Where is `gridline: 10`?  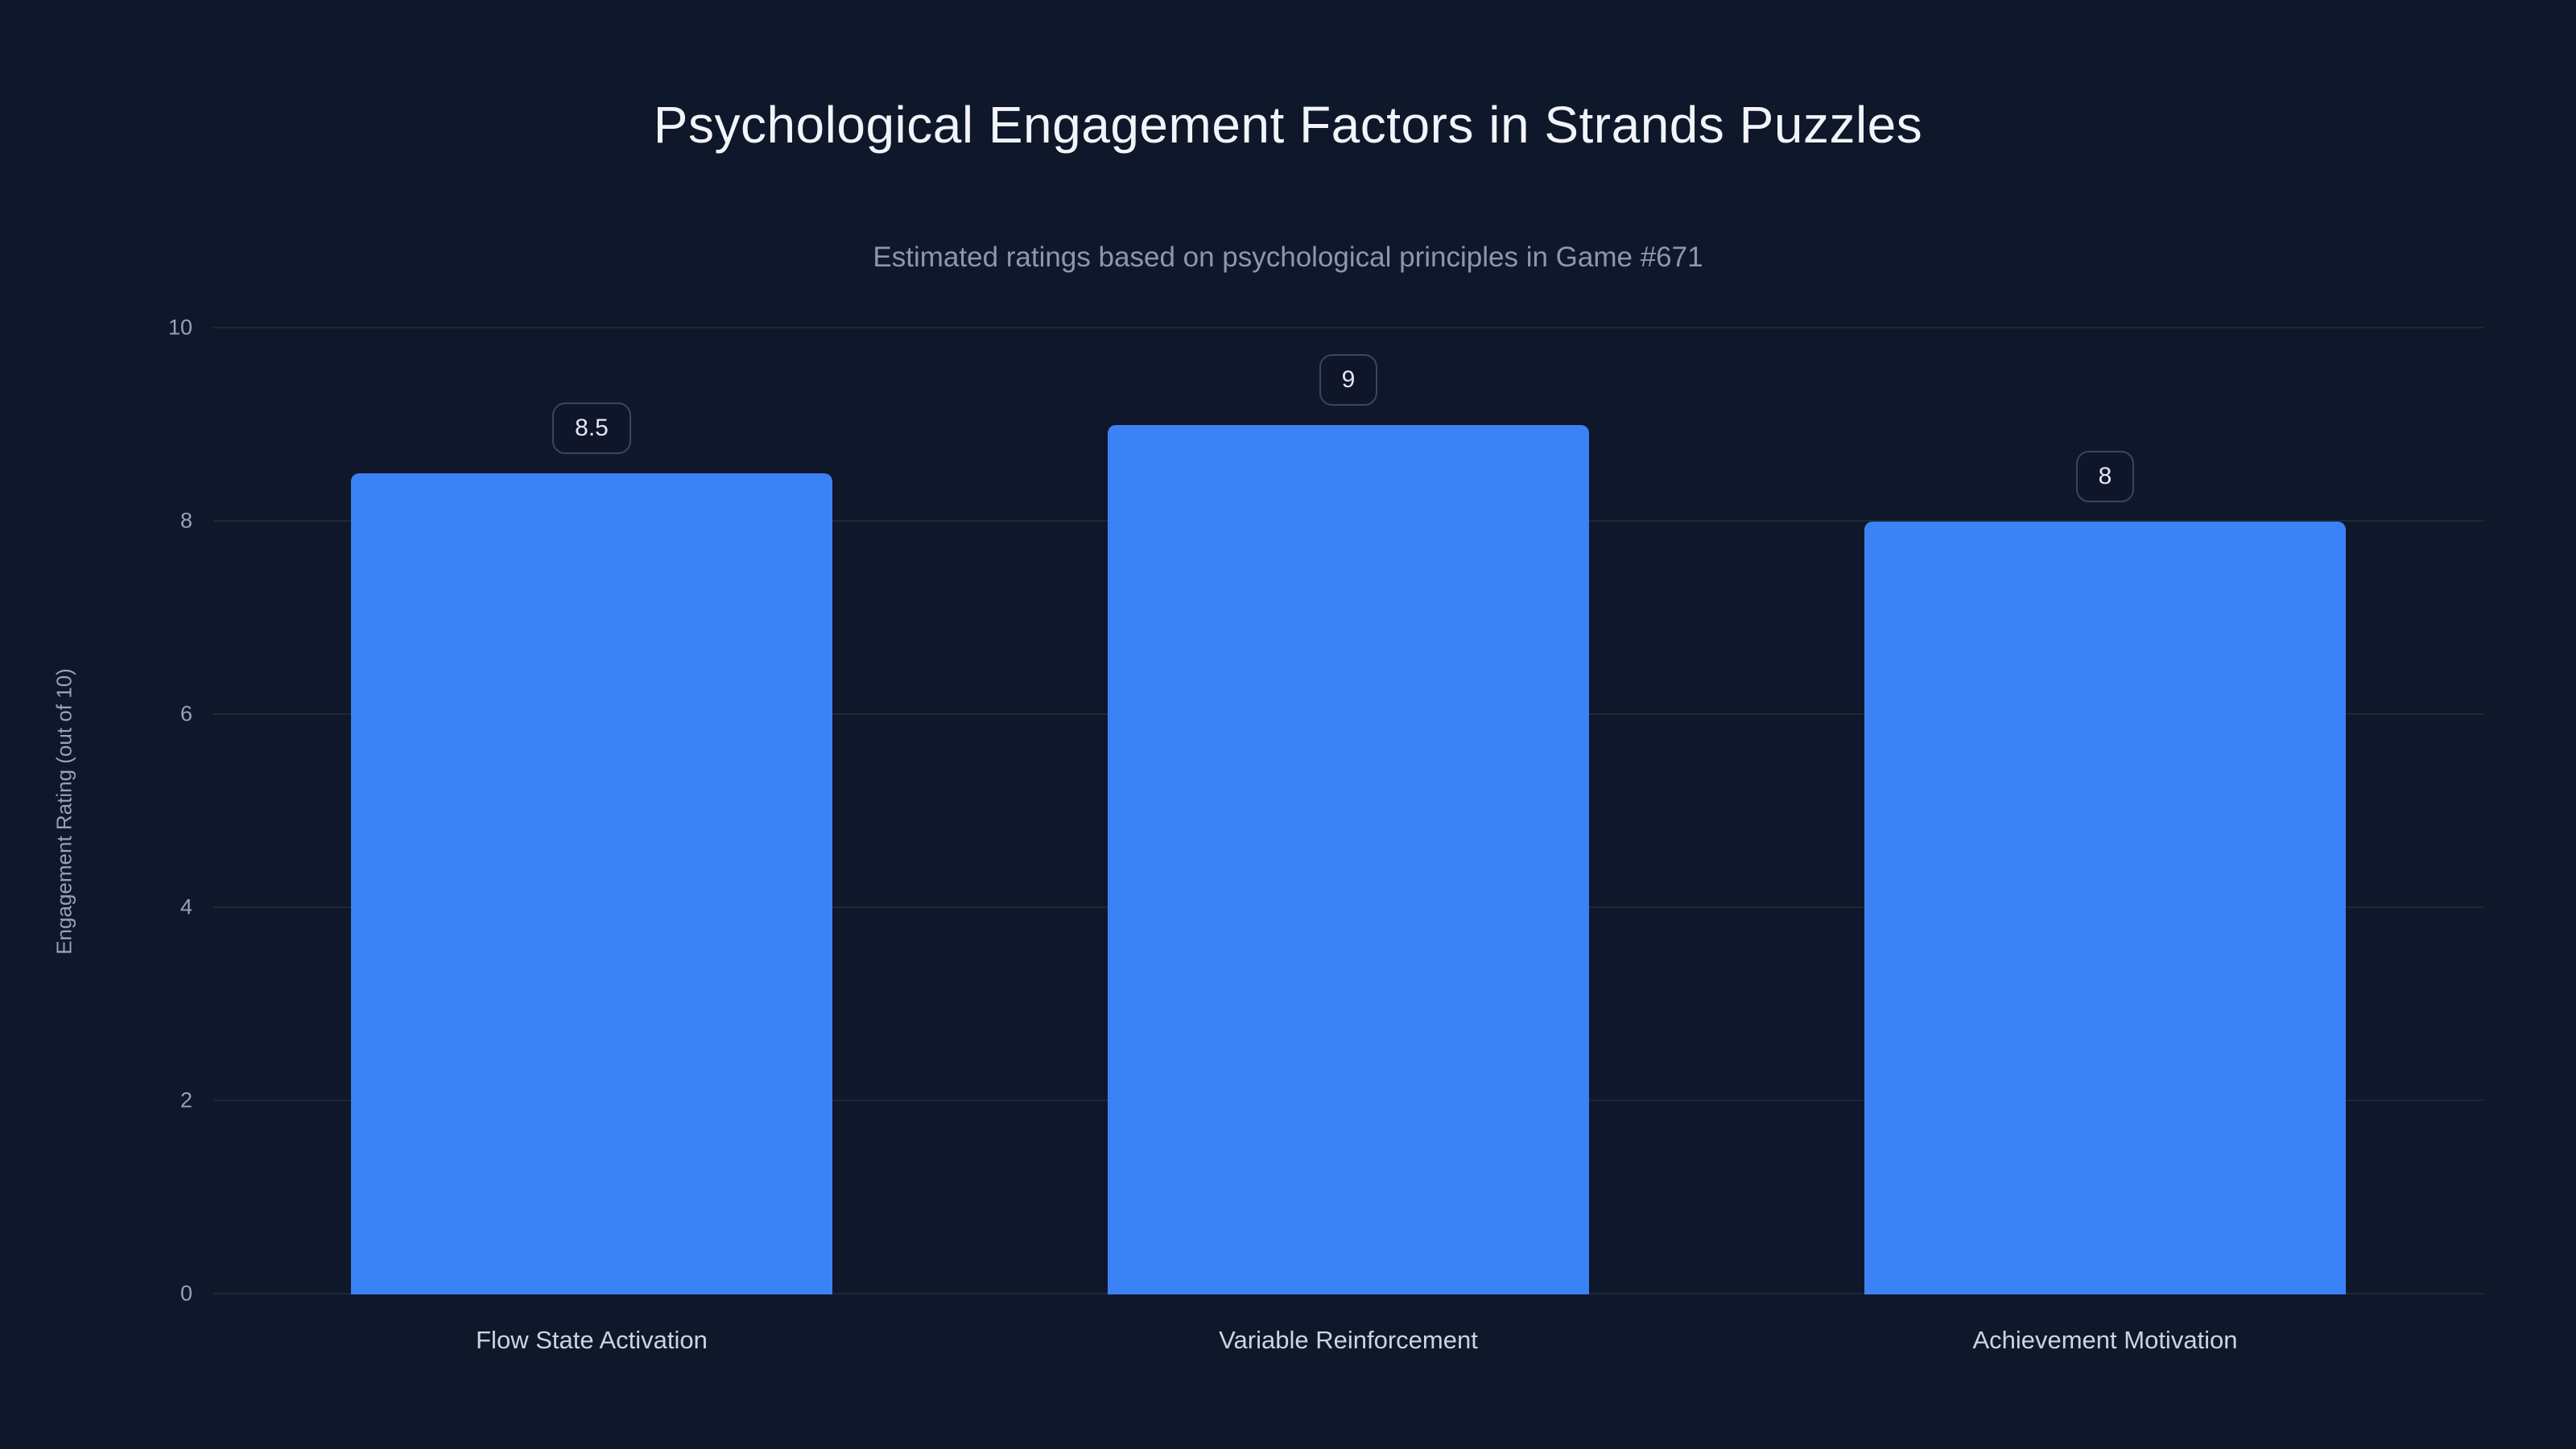
gridline: 10 is located at coordinates (1325, 328).